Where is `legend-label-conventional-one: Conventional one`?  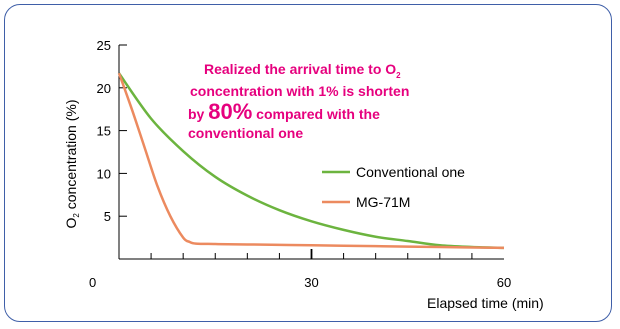 legend-label-conventional-one: Conventional one is located at coordinates (410, 172).